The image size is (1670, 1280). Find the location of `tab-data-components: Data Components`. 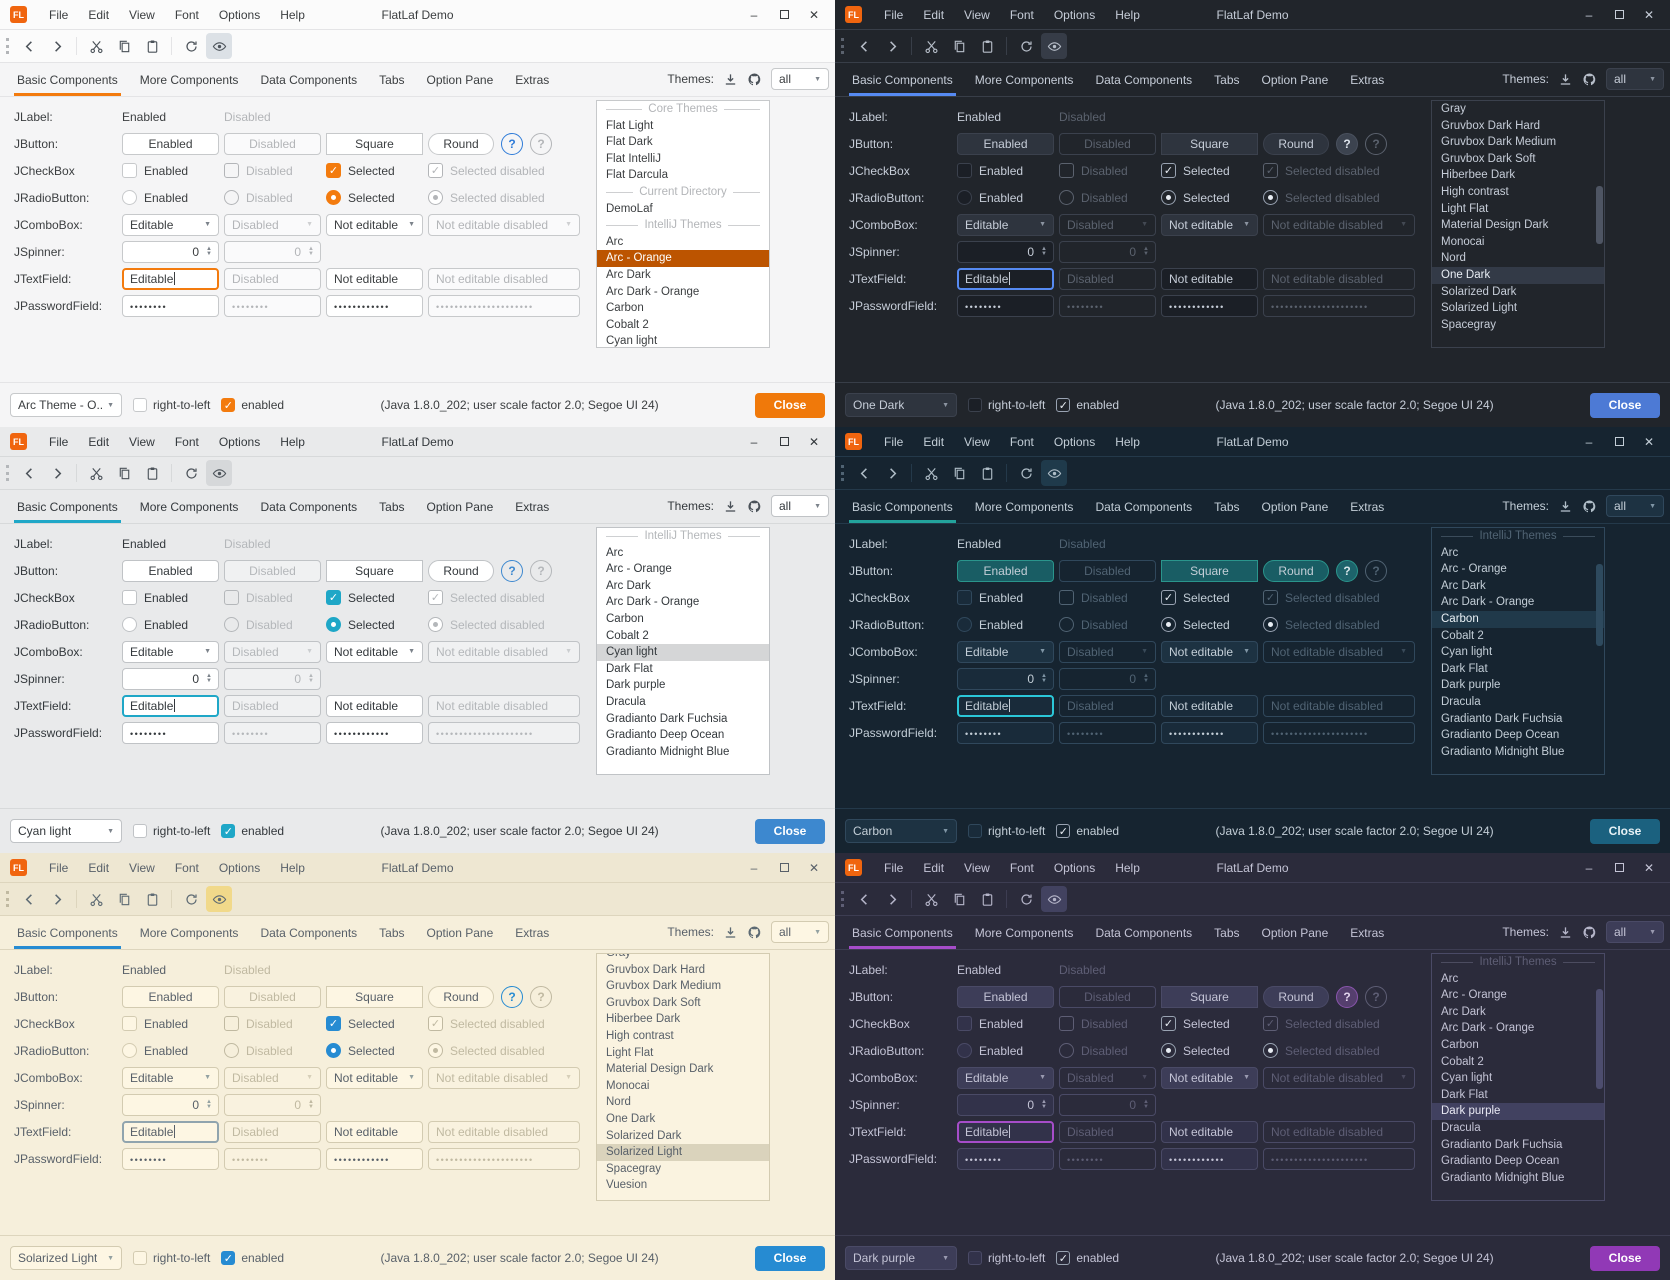

tab-data-components: Data Components is located at coordinates (309, 507).